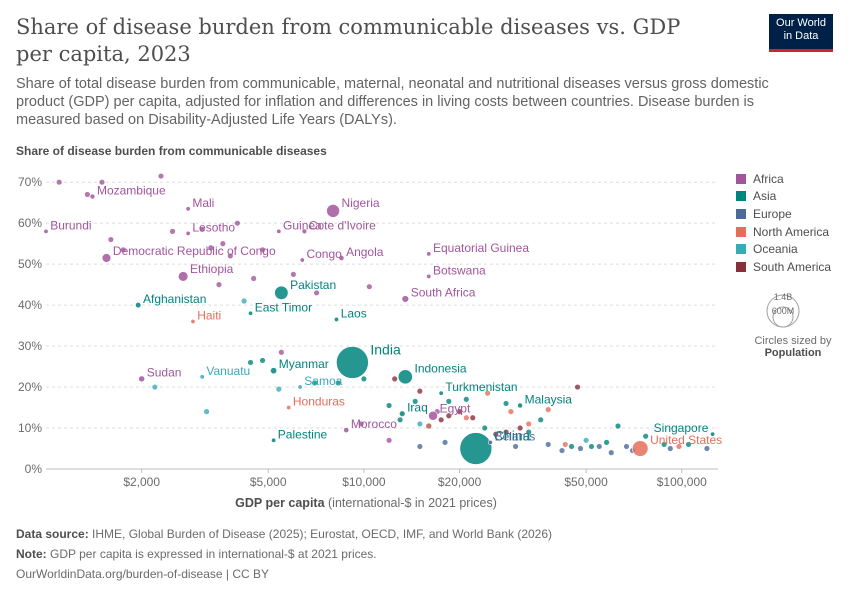 This screenshot has height=600, width=850. What do you see at coordinates (783, 179) in the screenshot?
I see `legend-item: Africa` at bounding box center [783, 179].